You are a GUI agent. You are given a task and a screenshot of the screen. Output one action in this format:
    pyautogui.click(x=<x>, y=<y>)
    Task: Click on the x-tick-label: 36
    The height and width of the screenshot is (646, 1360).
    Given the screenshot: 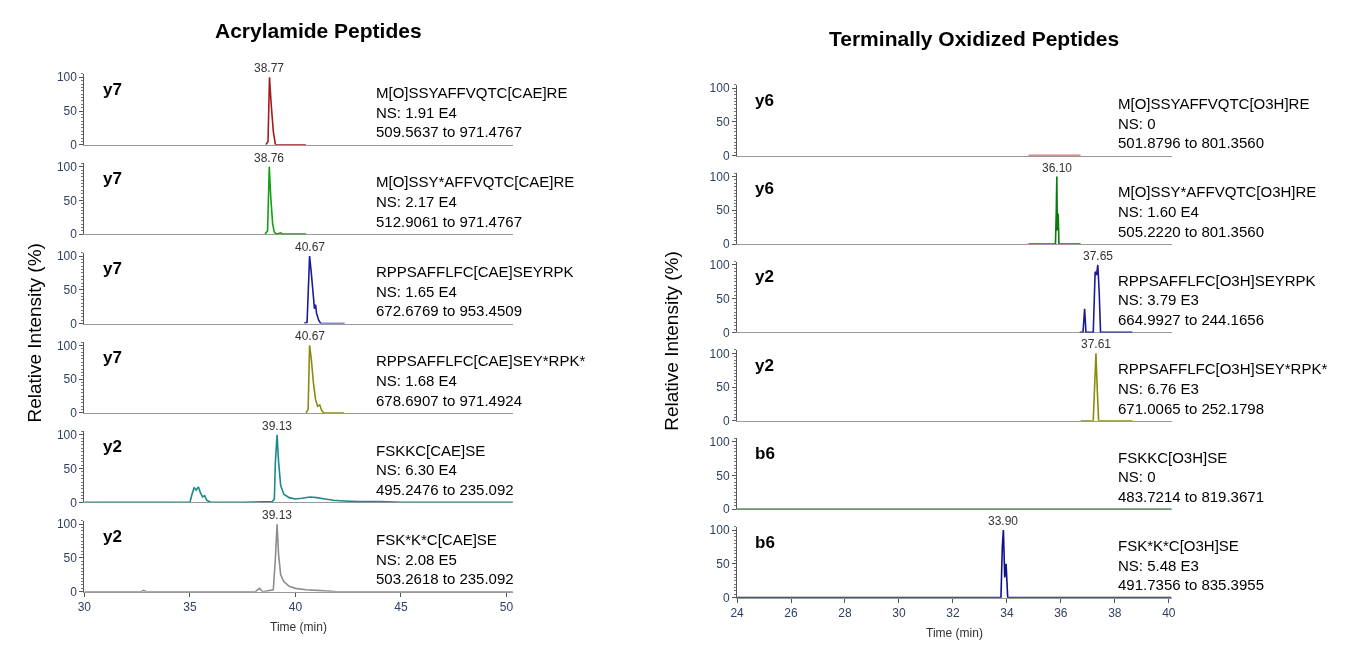 What is the action you would take?
    pyautogui.click(x=1061, y=613)
    